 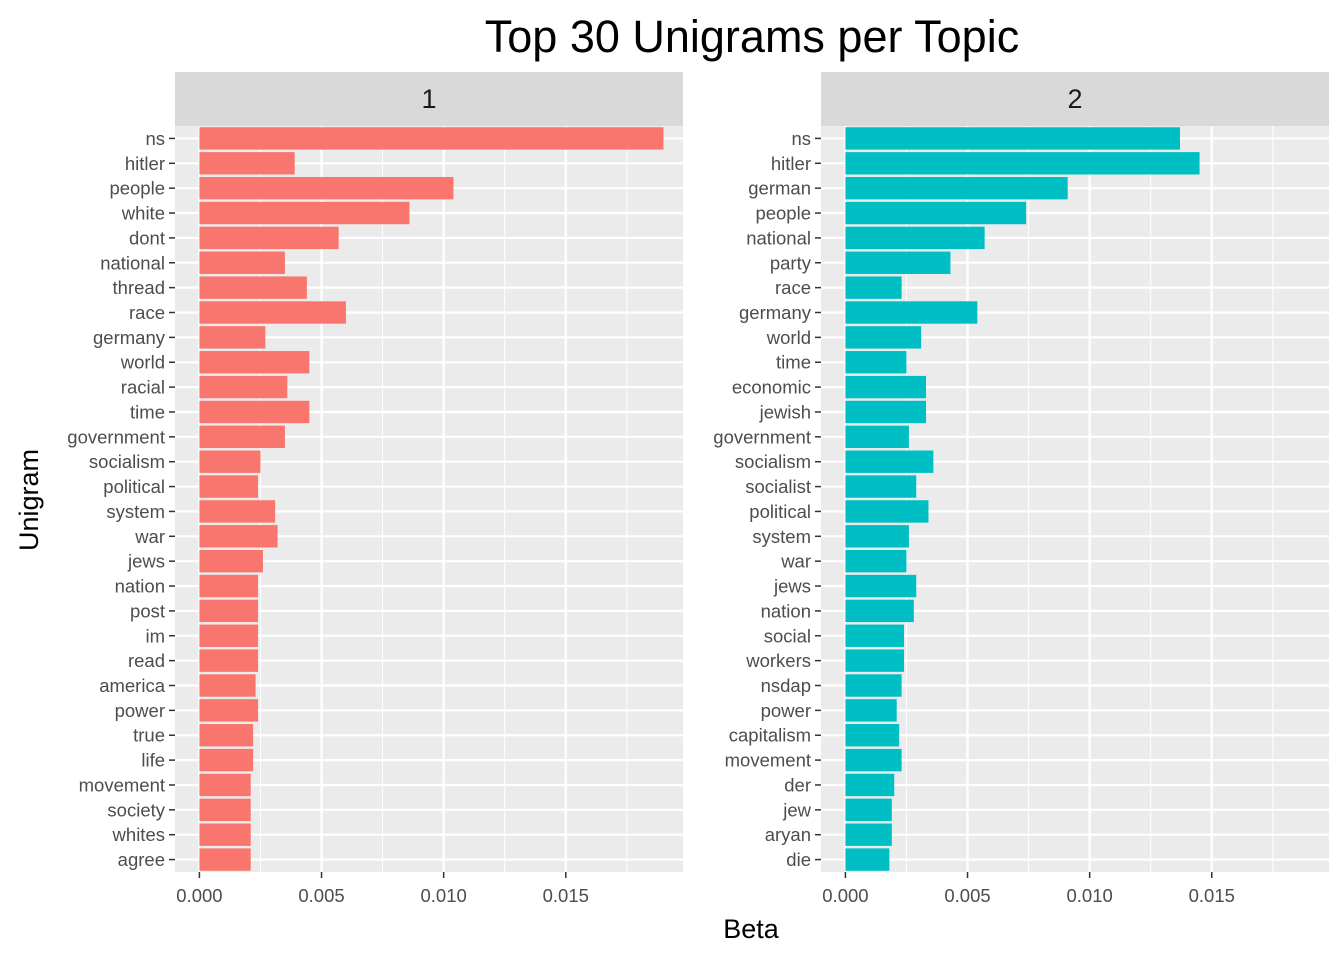 I want to click on facet-strip-label: 1, so click(x=428, y=99).